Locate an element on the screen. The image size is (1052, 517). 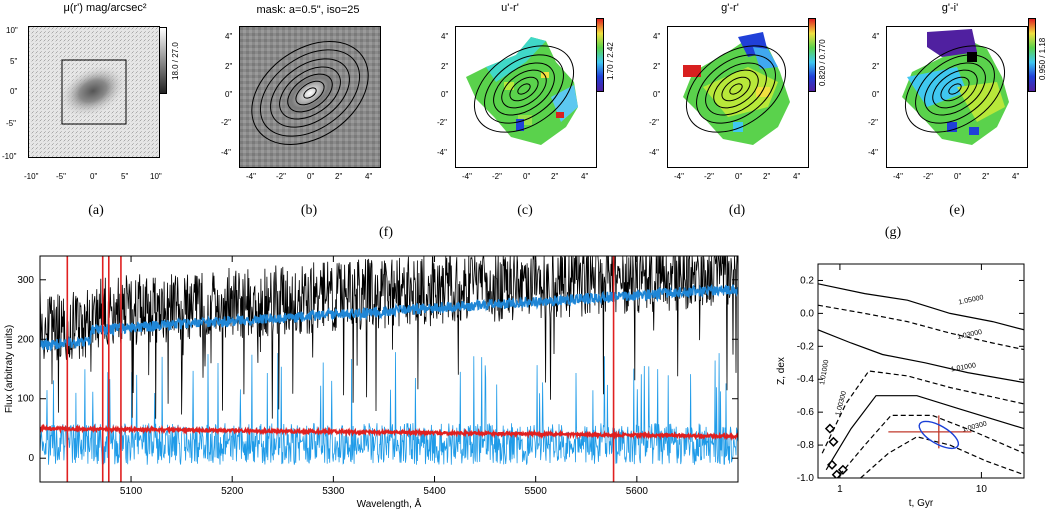
y-axis-label: Flux (arbitraty units) is located at coordinates (9, 369).